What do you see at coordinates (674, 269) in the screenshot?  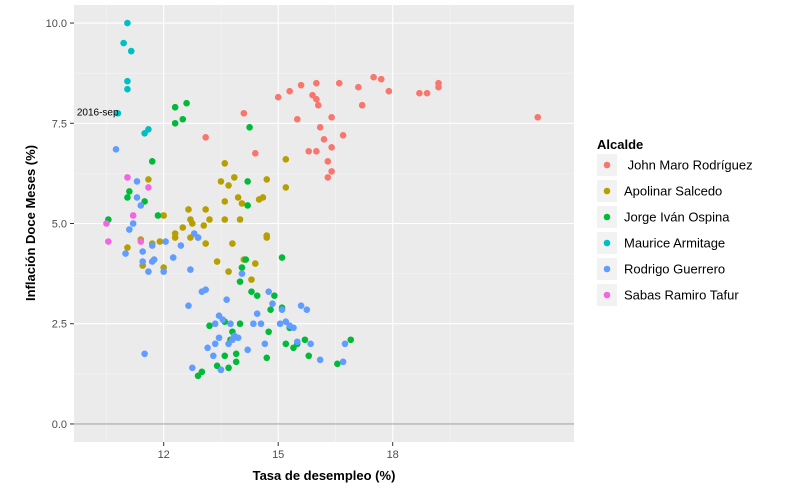 I see `legend-label: Rodrigo Guerrero` at bounding box center [674, 269].